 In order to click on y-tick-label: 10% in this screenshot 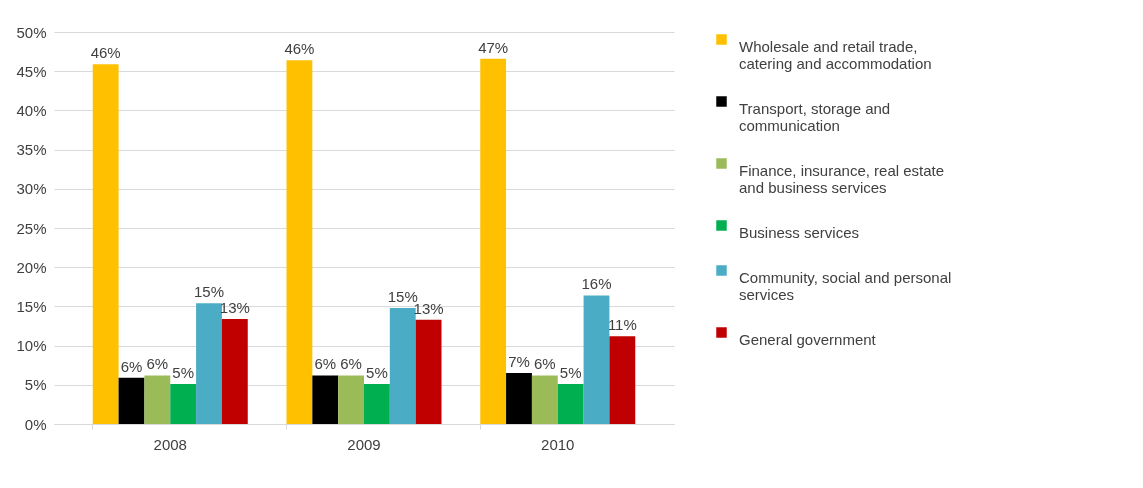, I will do `click(31, 346)`.